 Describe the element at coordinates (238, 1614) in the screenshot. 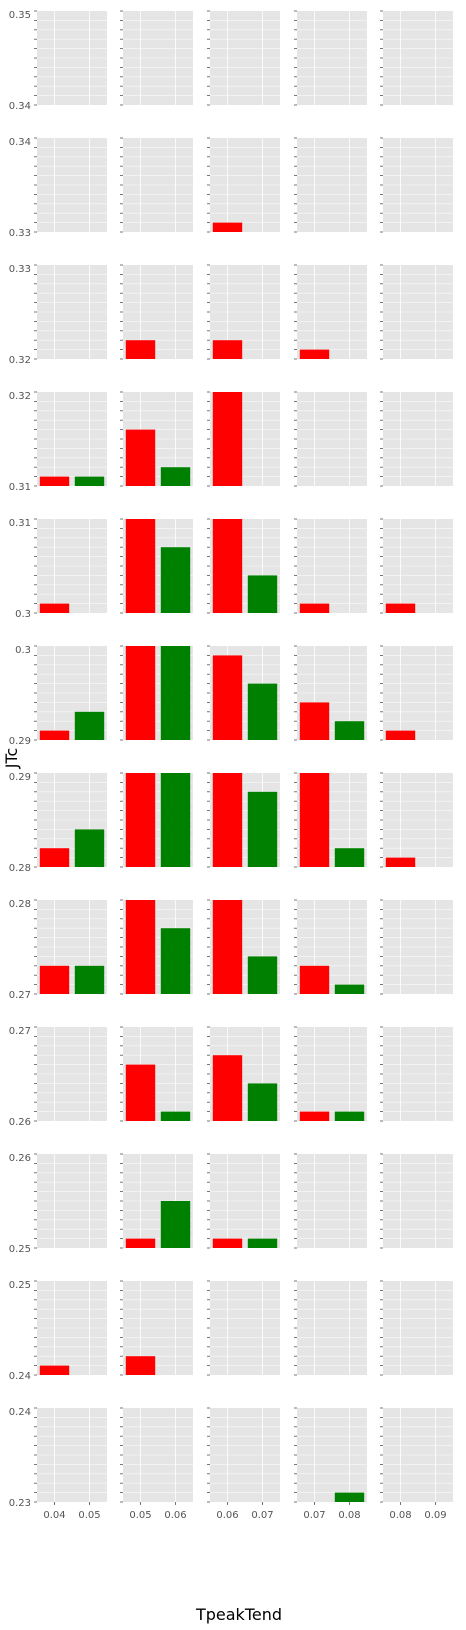

I see `x-axis-title: TpeakTend` at that location.